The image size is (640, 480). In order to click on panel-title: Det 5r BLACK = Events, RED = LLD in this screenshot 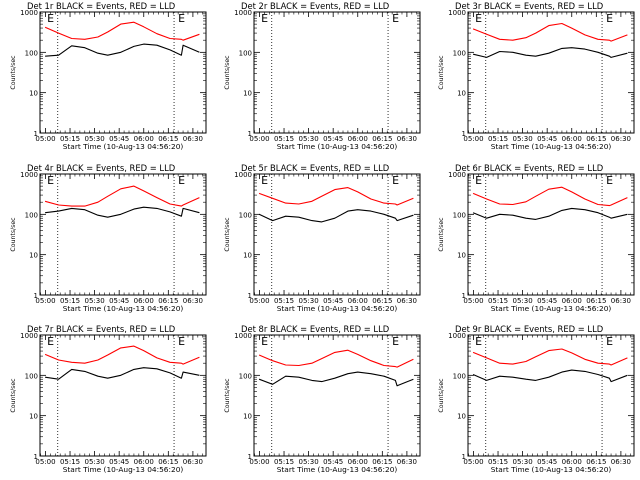, I will do `click(315, 168)`.